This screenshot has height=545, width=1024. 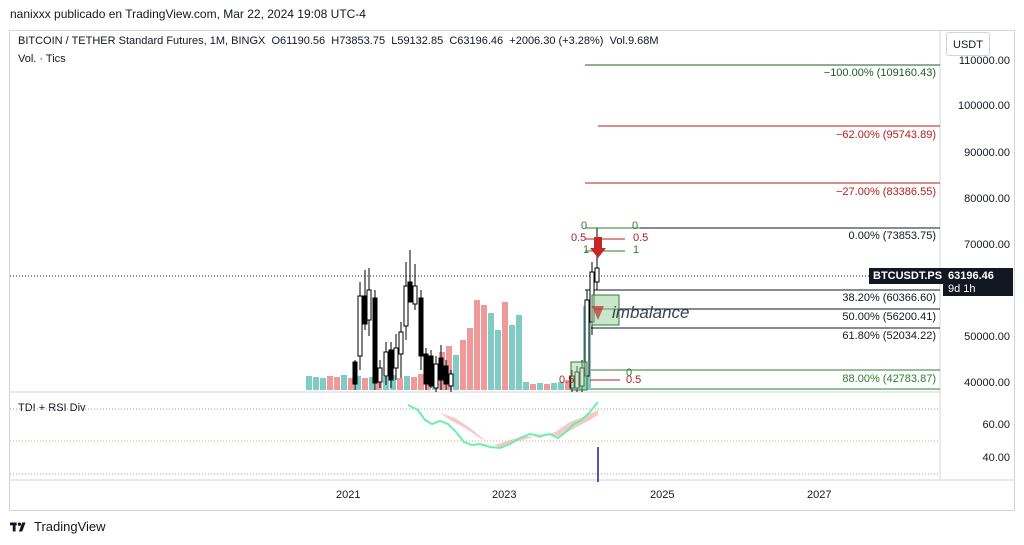 What do you see at coordinates (52, 408) in the screenshot?
I see `indicator-legend: TDI + RSI Div` at bounding box center [52, 408].